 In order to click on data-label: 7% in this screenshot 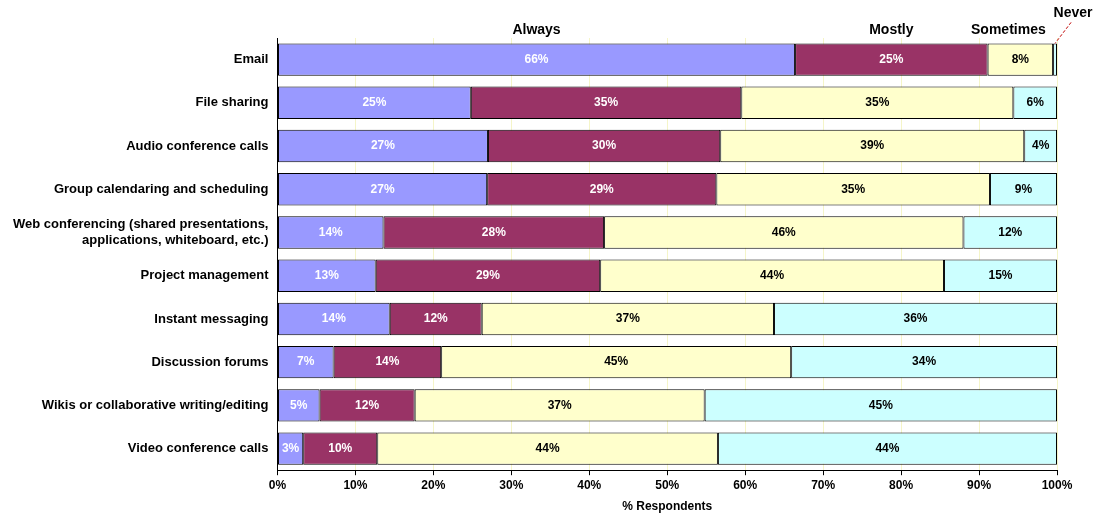, I will do `click(306, 361)`.